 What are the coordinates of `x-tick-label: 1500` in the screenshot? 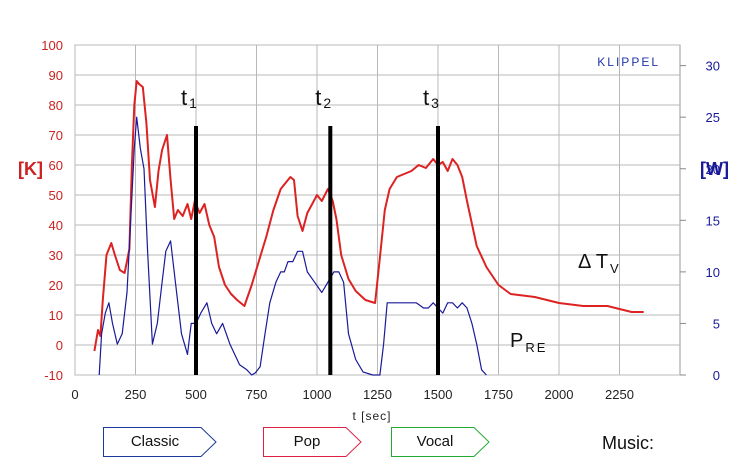 It's located at (438, 394).